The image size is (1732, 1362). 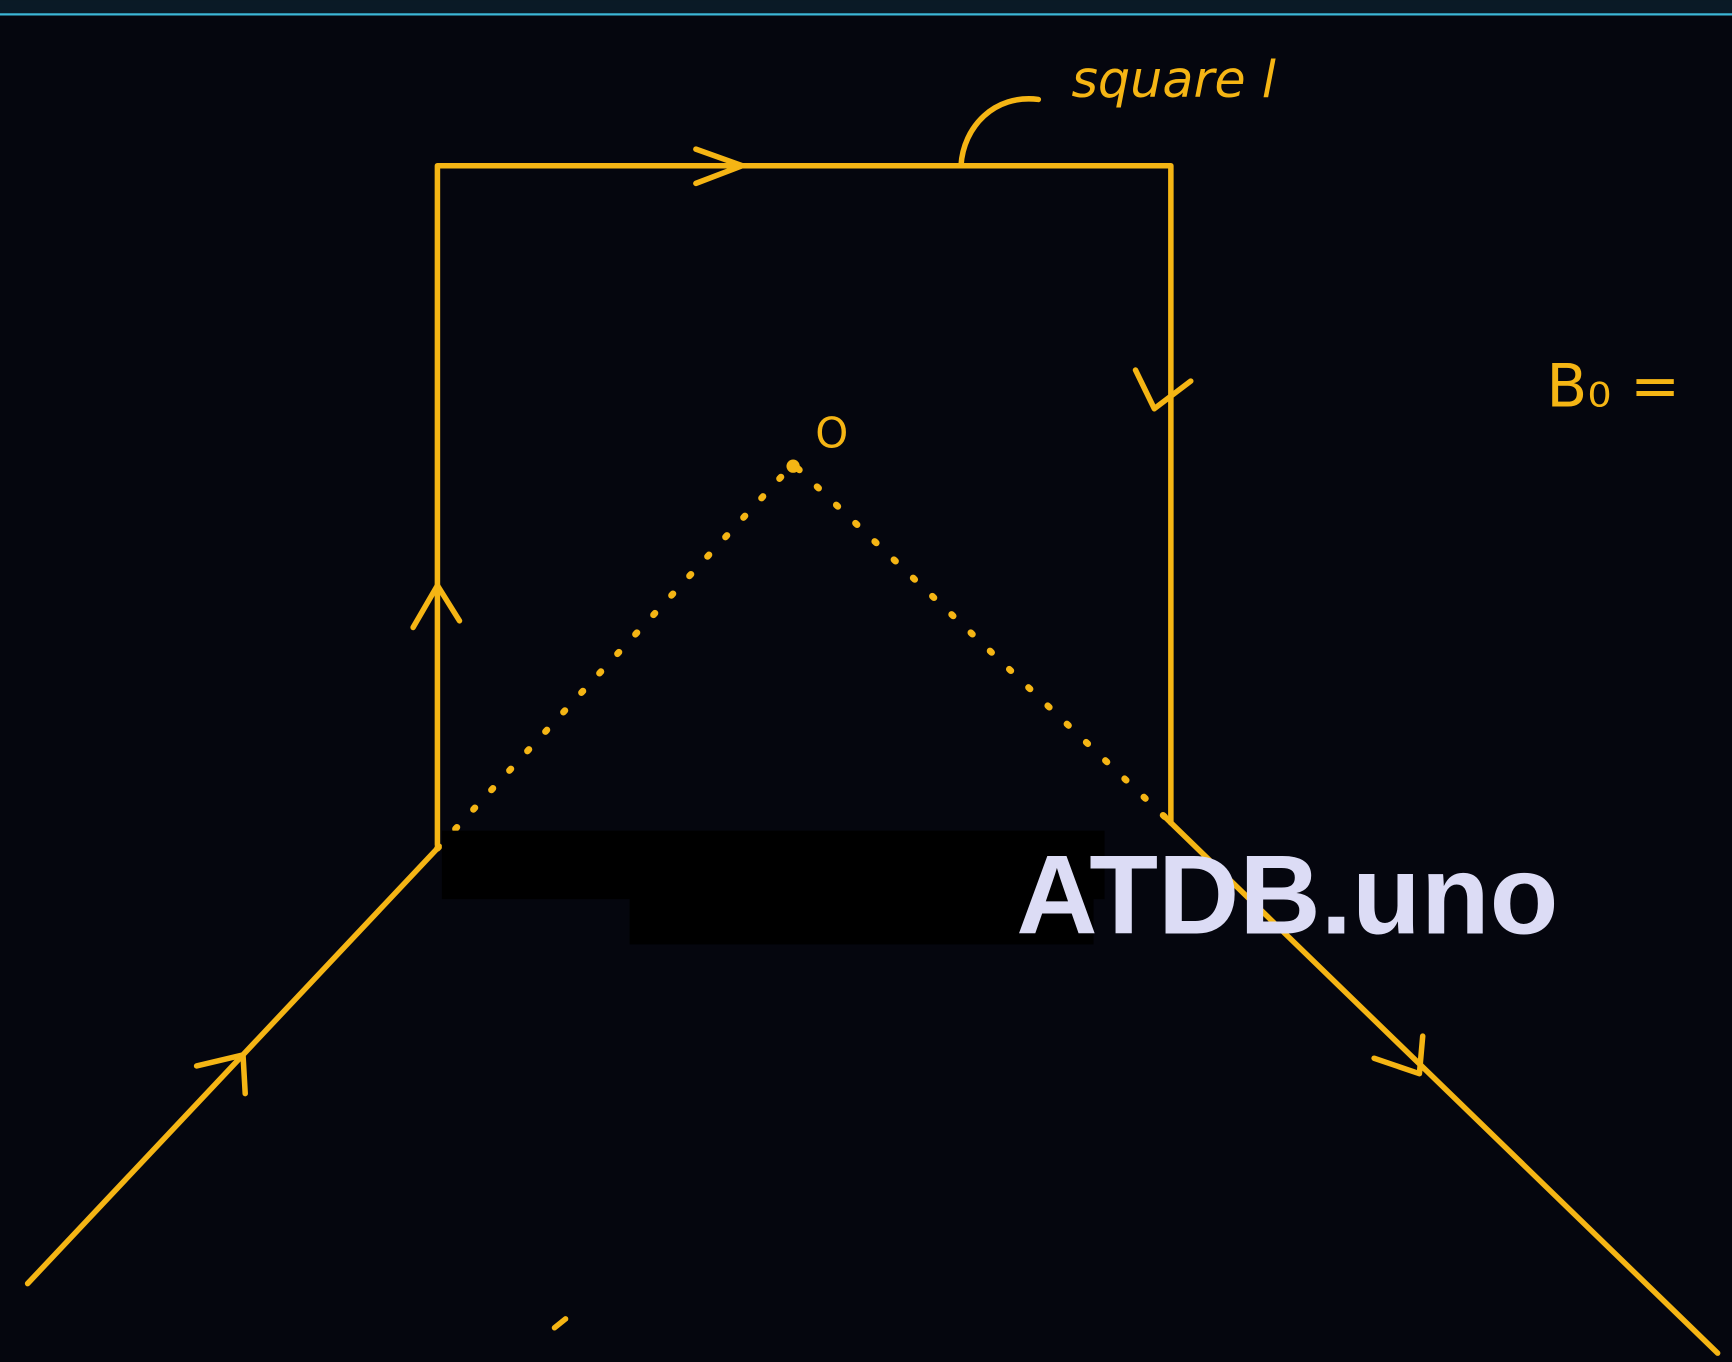 What do you see at coordinates (719, 166) in the screenshot?
I see `arrow-top` at bounding box center [719, 166].